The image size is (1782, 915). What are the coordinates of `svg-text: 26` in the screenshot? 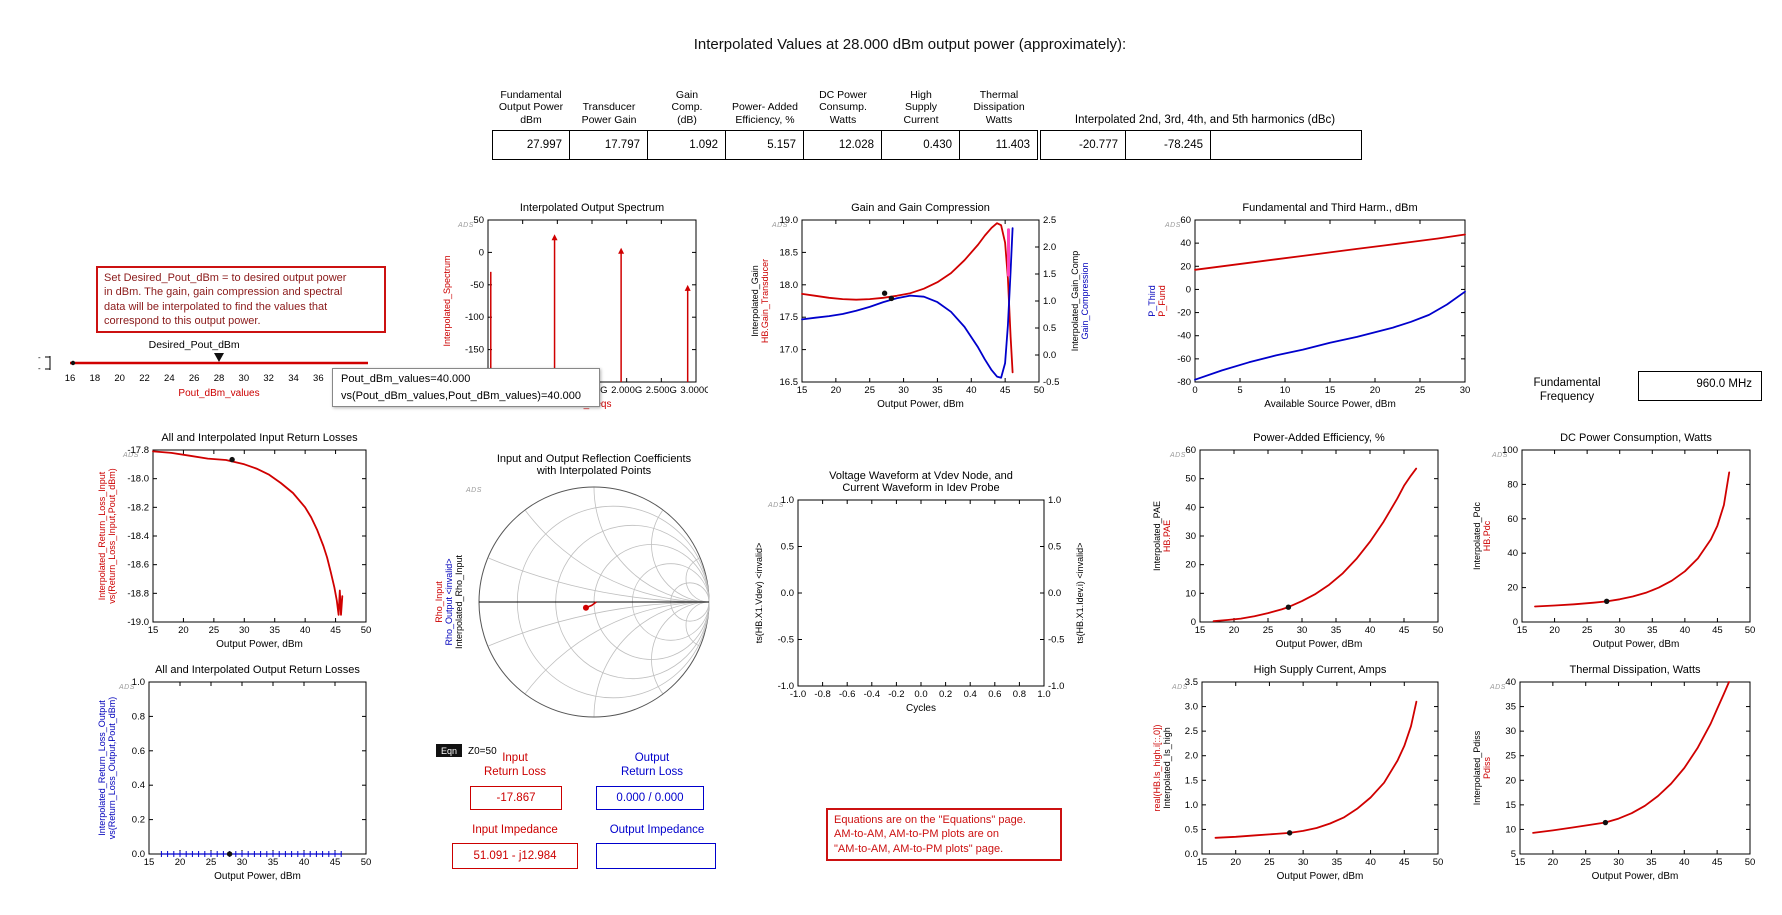 It's located at (194, 378).